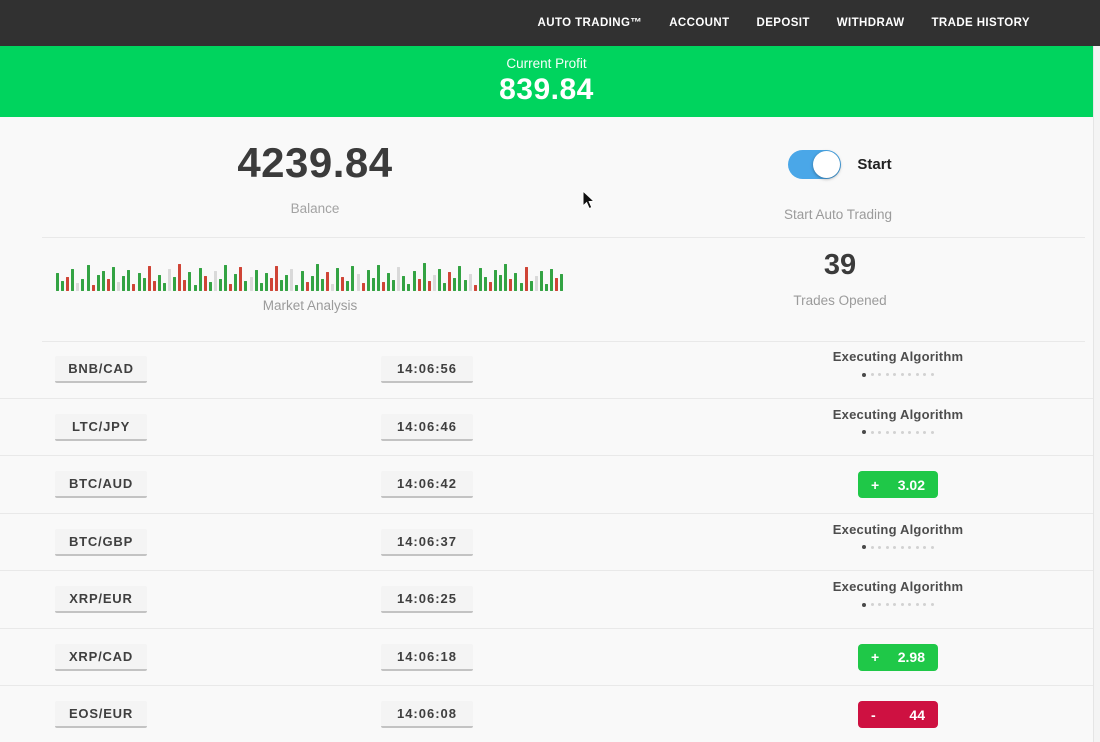 The width and height of the screenshot is (1100, 742). I want to click on badge-sign: -, so click(873, 714).